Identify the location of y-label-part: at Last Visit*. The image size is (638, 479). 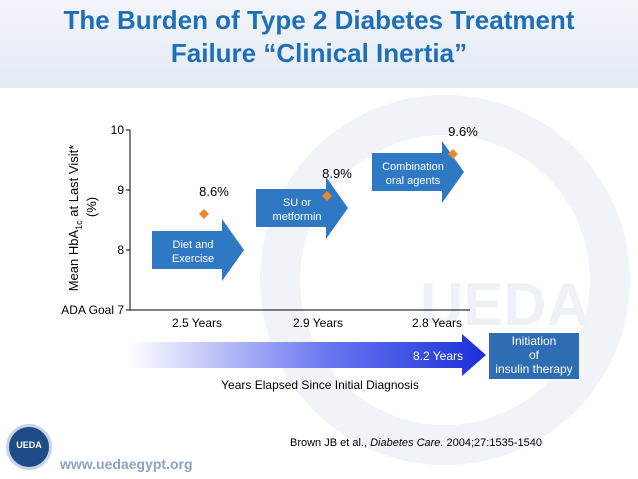
(73, 183).